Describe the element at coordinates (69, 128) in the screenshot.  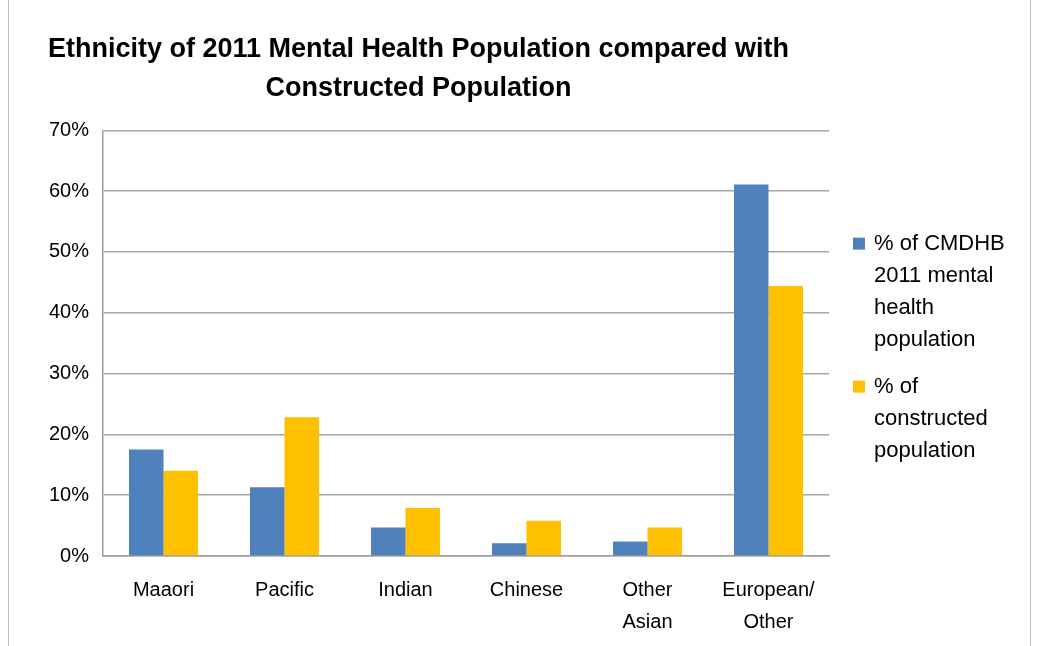
I see `y-tick-label: 70%` at that location.